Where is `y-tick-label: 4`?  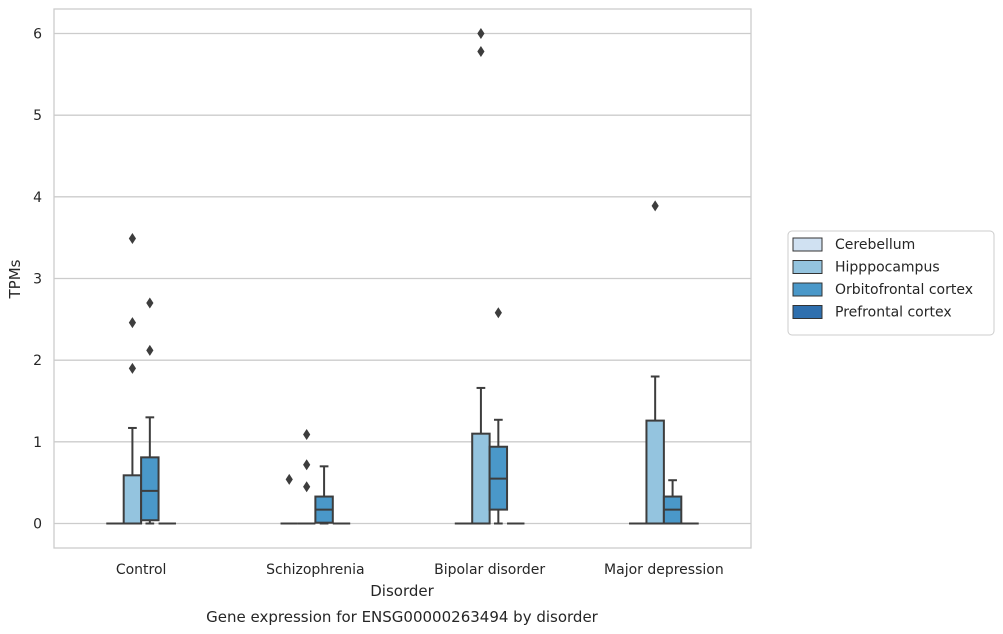 y-tick-label: 4 is located at coordinates (37, 198).